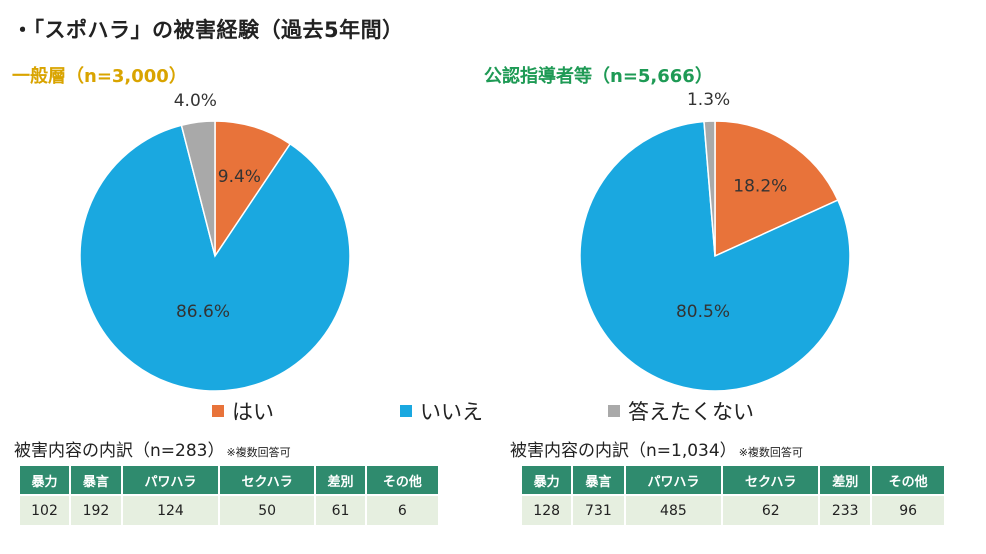  Describe the element at coordinates (846, 509) in the screenshot. I see `cell-discrimination: 233` at that location.